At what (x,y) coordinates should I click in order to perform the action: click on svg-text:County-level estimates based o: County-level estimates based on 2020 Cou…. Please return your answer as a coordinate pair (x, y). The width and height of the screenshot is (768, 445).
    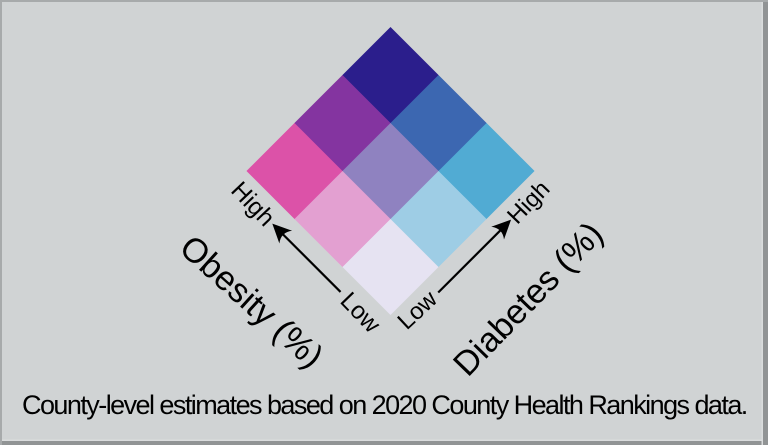
    Looking at the image, I should click on (384, 405).